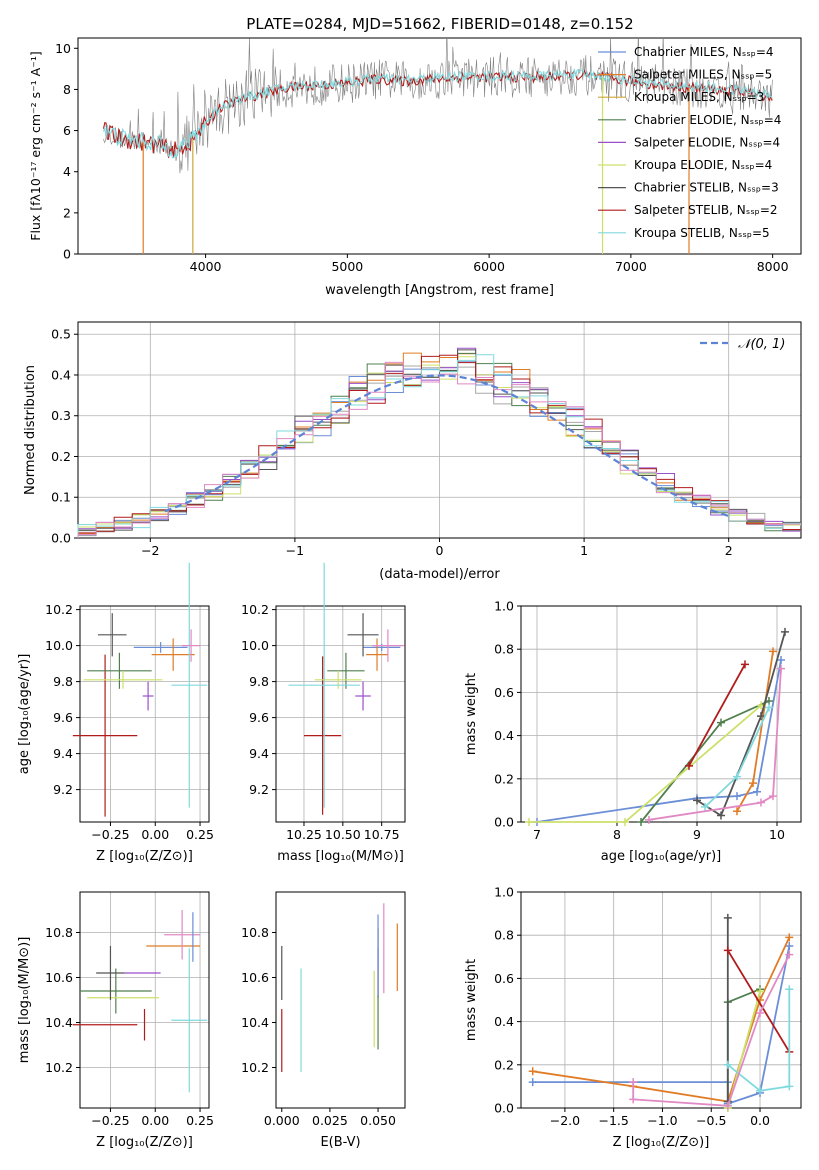 The height and width of the screenshot is (1170, 819). What do you see at coordinates (504, 735) in the screenshot?
I see `y-tick-label: 0.4` at bounding box center [504, 735].